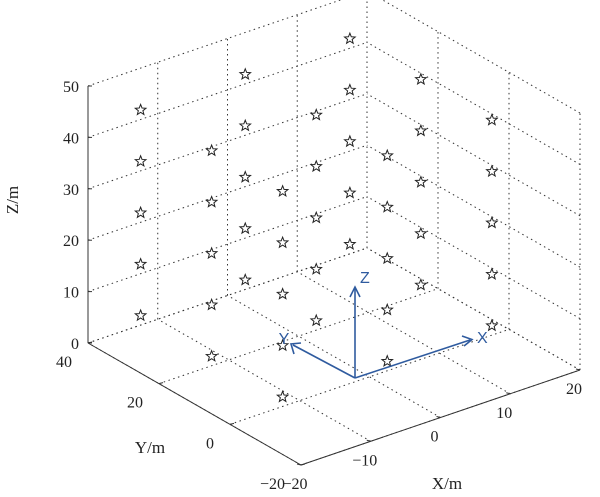  What do you see at coordinates (12, 200) in the screenshot?
I see `z-axis-label: Z/m` at bounding box center [12, 200].